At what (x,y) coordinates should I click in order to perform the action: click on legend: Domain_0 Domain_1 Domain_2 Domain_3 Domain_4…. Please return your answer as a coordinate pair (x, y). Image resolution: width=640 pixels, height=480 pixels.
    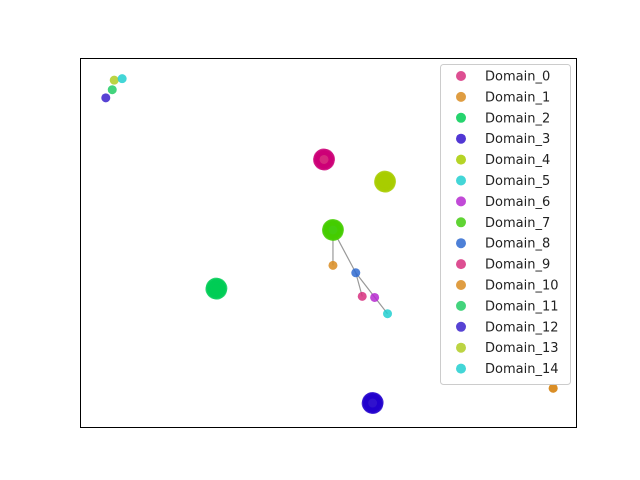
    Looking at the image, I should click on (505, 224).